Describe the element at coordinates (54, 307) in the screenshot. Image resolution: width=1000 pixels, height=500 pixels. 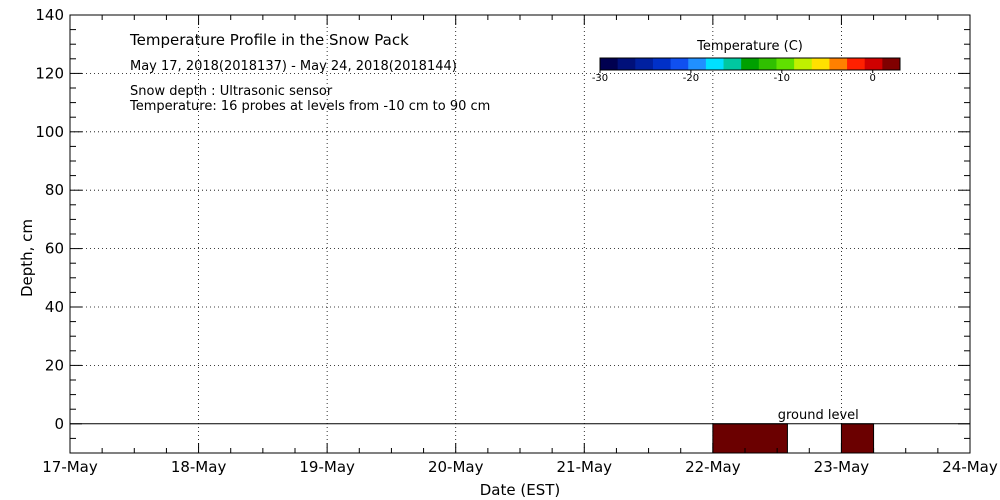
I see `y-tick-label: 40` at that location.